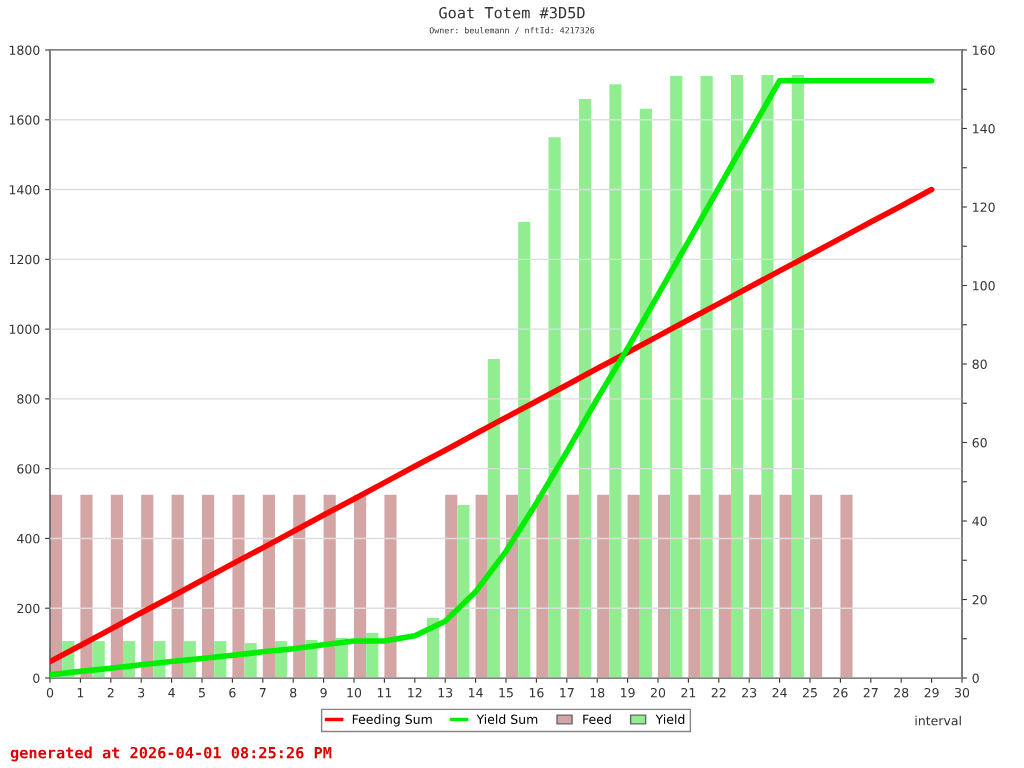  I want to click on y2-tick-label: 140, so click(984, 128).